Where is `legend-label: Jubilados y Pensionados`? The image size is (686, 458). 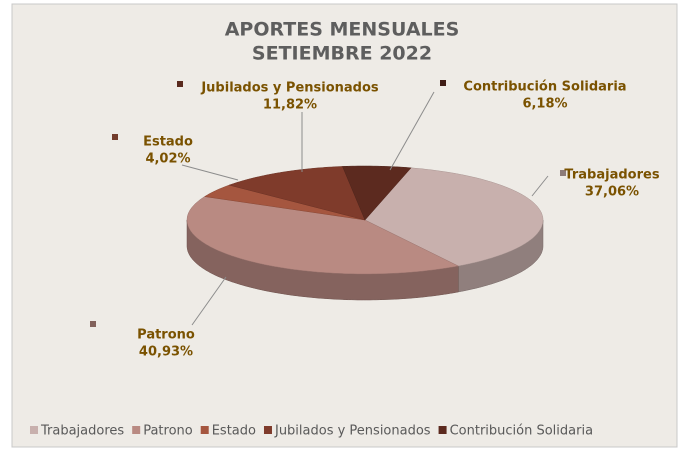 legend-label: Jubilados y Pensionados is located at coordinates (352, 431).